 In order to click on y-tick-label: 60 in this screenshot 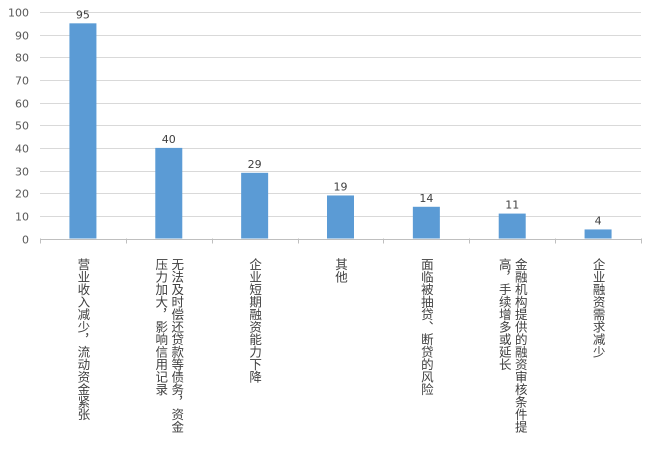, I will do `click(22, 104)`.